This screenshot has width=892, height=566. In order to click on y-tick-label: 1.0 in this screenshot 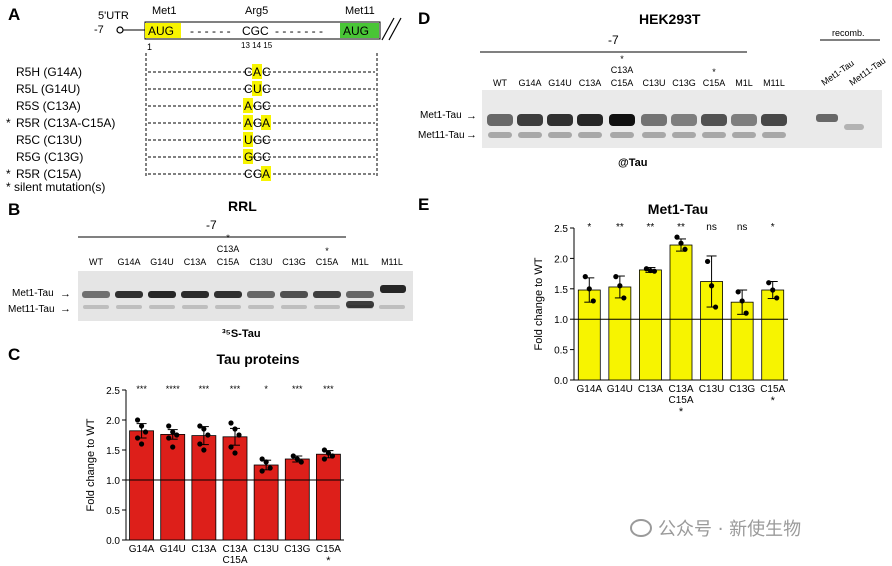, I will do `click(561, 320)`.